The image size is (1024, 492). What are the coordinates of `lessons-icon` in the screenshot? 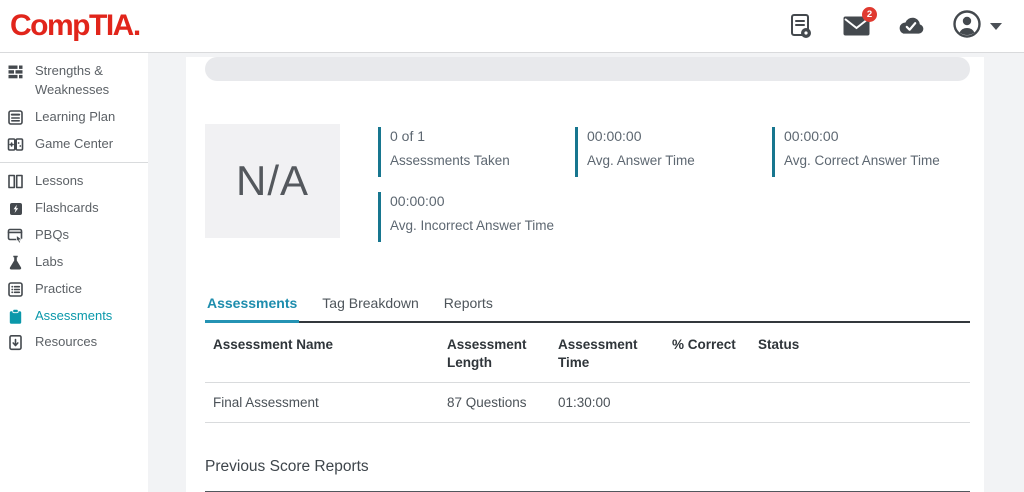 It's located at (15, 182).